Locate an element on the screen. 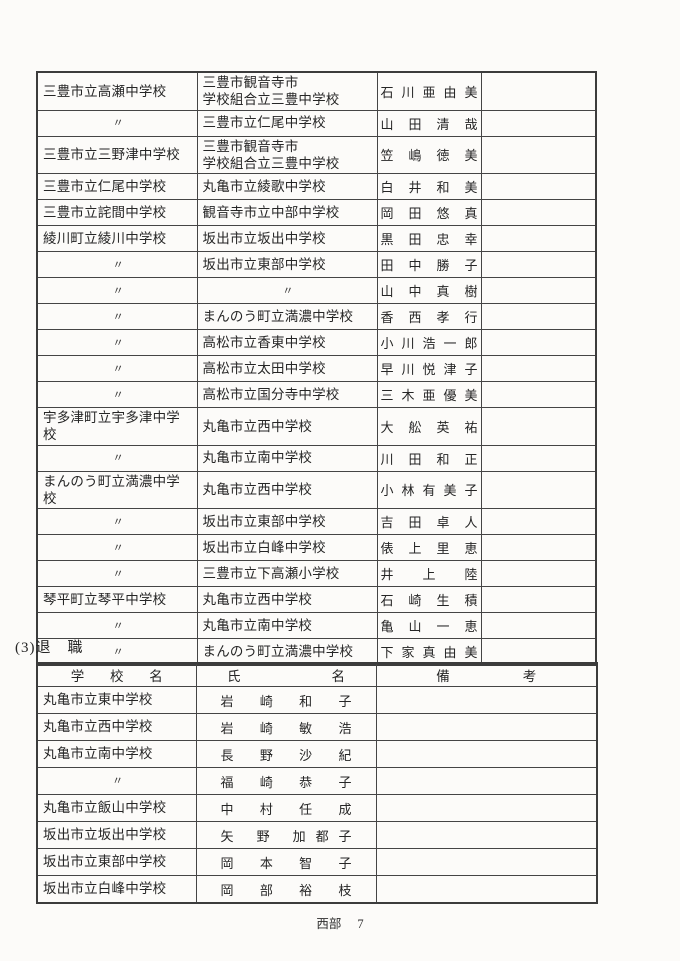 The width and height of the screenshot is (680, 961). from-school-cell: 三豊市立高瀬中学校 is located at coordinates (117, 91).